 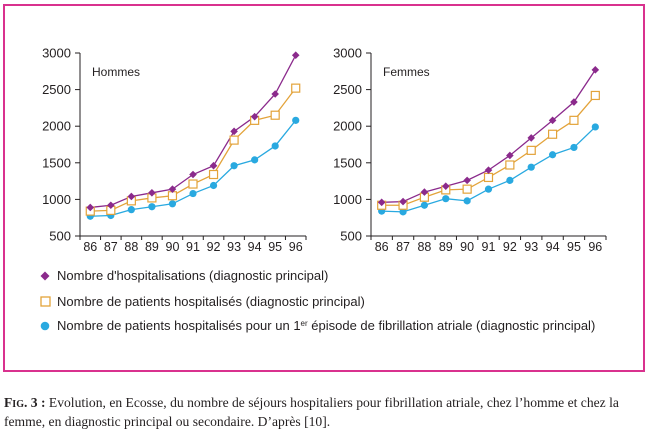 I want to click on x-tick-label: 96, so click(x=595, y=247).